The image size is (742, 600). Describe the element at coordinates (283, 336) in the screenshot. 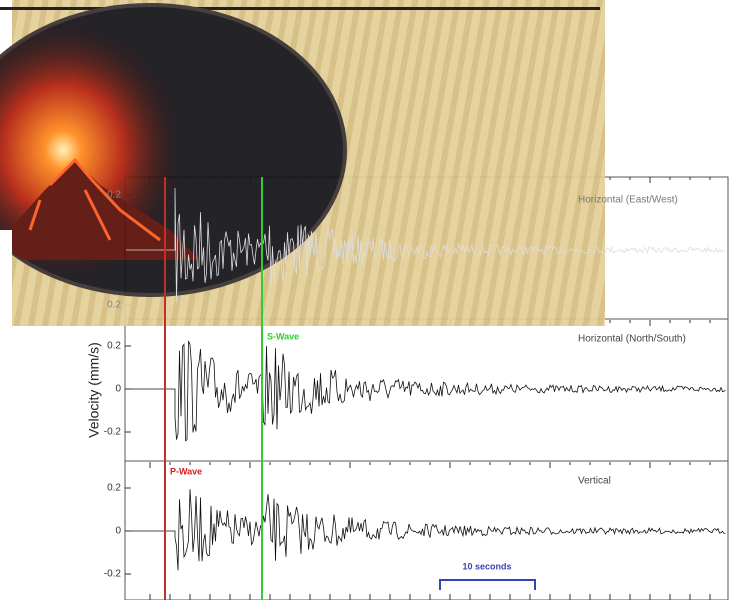

I see `s-wave-label: S-Wave` at that location.